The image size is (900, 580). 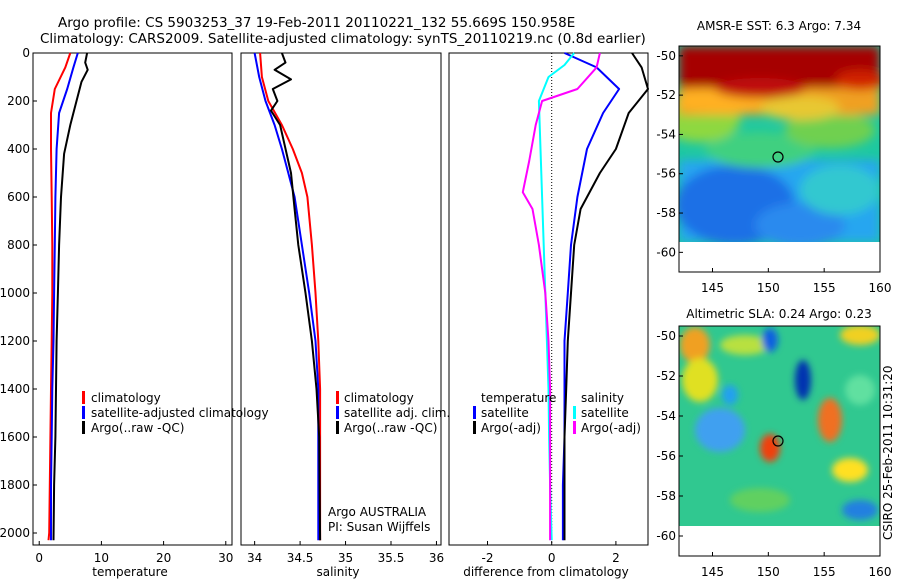 I want to click on sla-map-panel: Altimetric SLA: 0.24 Argo: 0.23, so click(x=773, y=443).